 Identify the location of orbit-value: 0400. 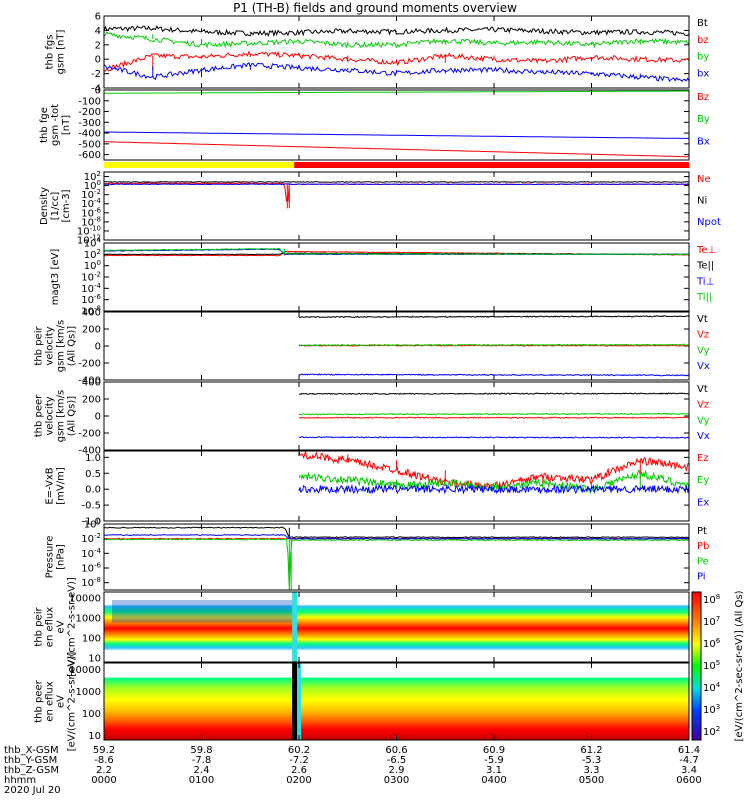
(493, 780).